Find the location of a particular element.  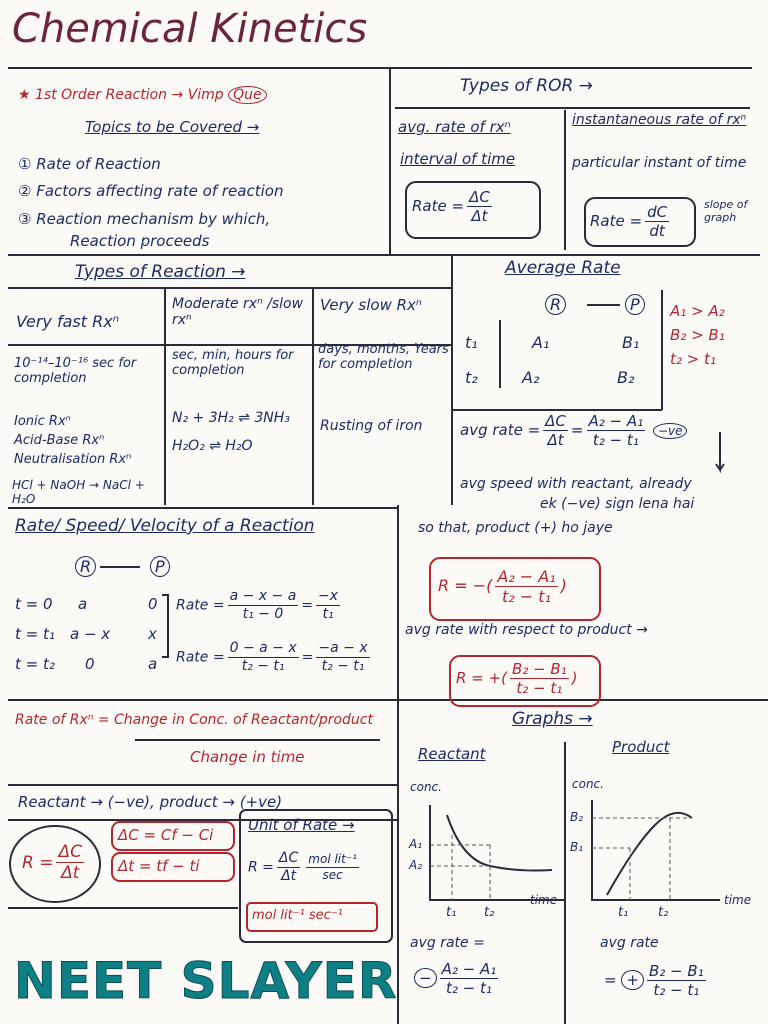

page-title: Chemical Kinetics is located at coordinates (190, 29).